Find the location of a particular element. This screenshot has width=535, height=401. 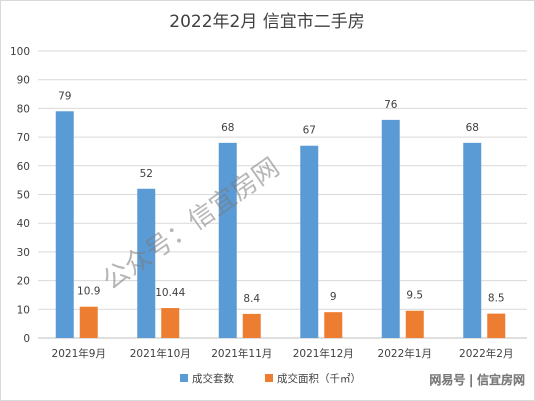

y-tick-label: 40 is located at coordinates (23, 224).